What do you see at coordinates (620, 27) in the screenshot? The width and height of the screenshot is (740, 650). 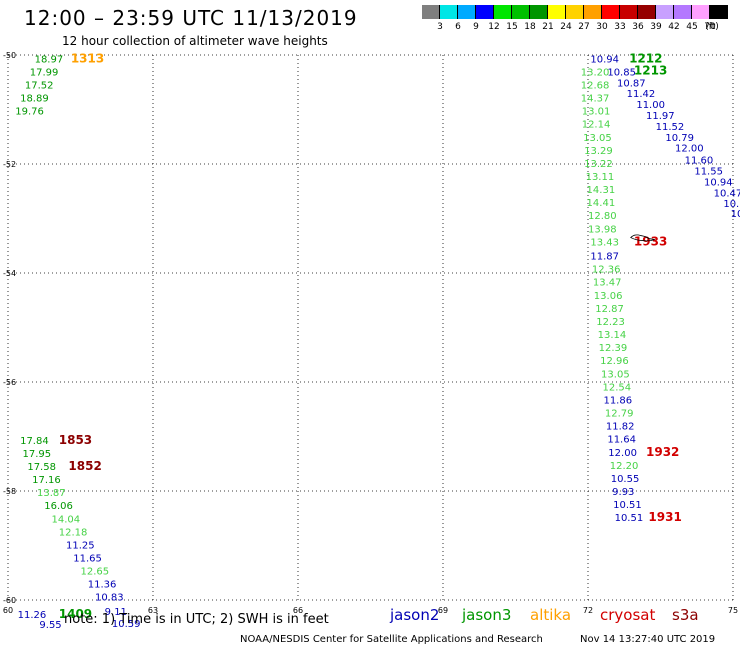 I see `legend-label: 33` at bounding box center [620, 27].